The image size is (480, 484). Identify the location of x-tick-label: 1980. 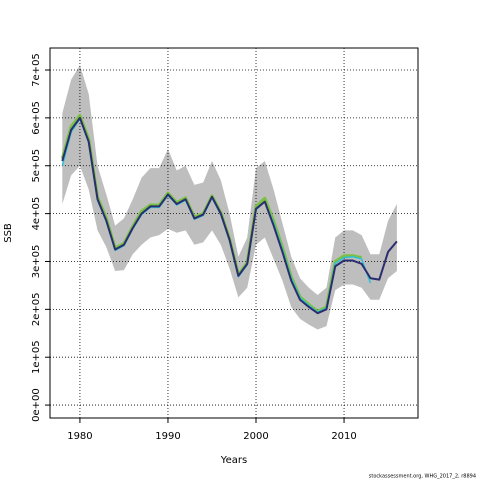
(79, 436).